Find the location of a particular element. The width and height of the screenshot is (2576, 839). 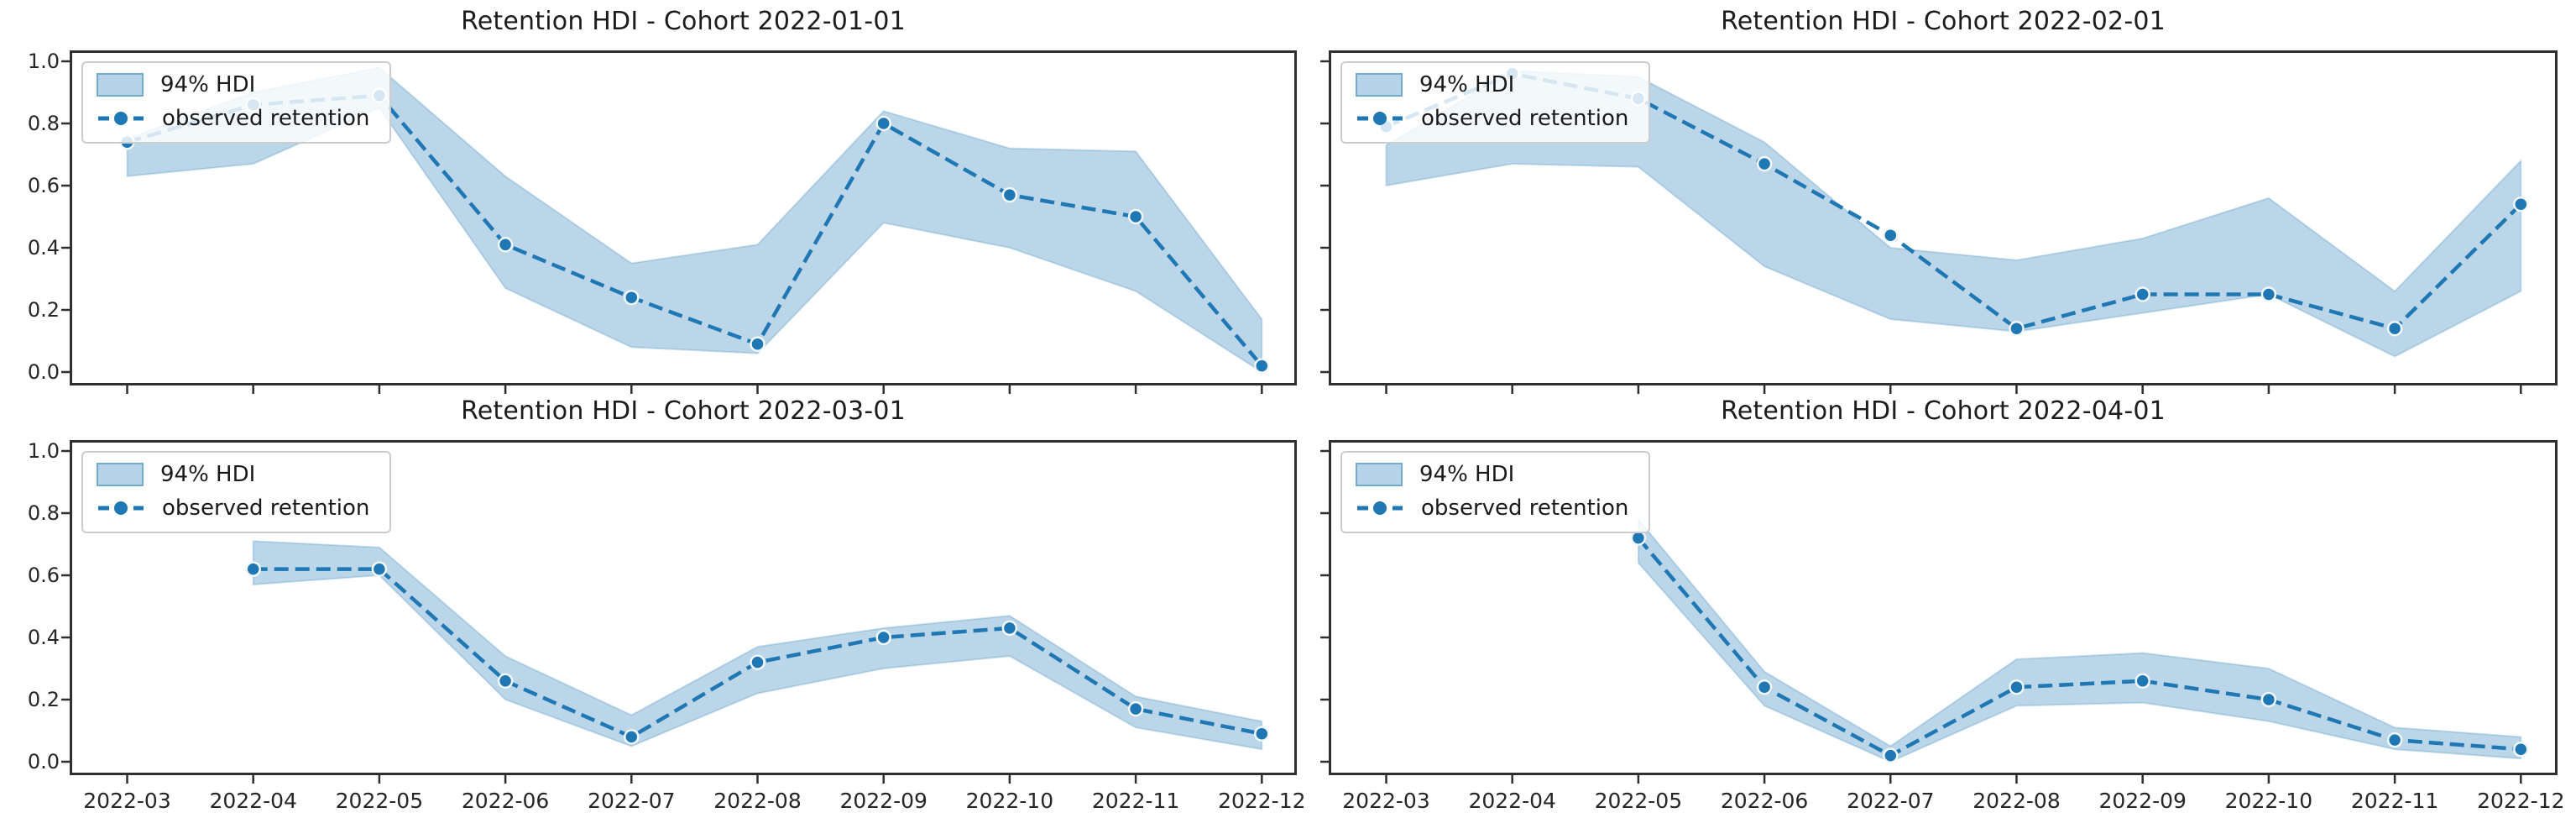

chart-title-cohort-2022-03-01: Retention HDI - Cohort 2022-03-01 is located at coordinates (683, 411).